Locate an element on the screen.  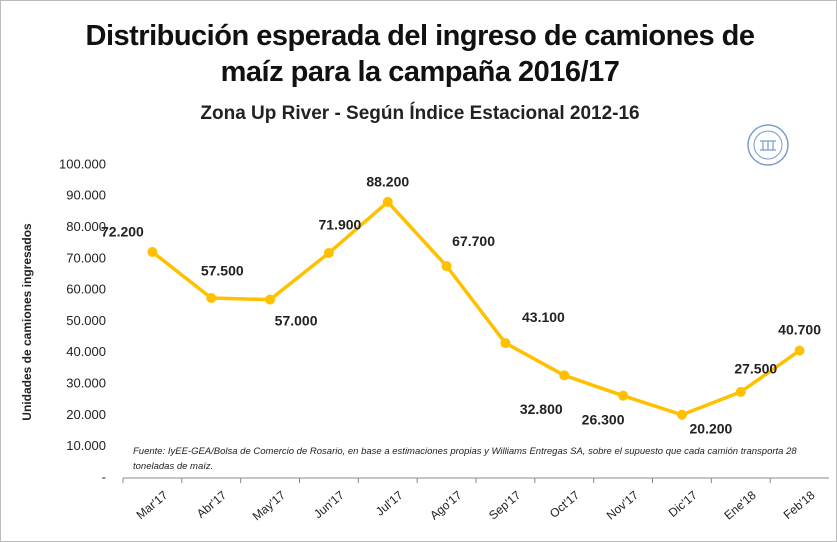
y-tick-label: 30.000 is located at coordinates (86, 383).